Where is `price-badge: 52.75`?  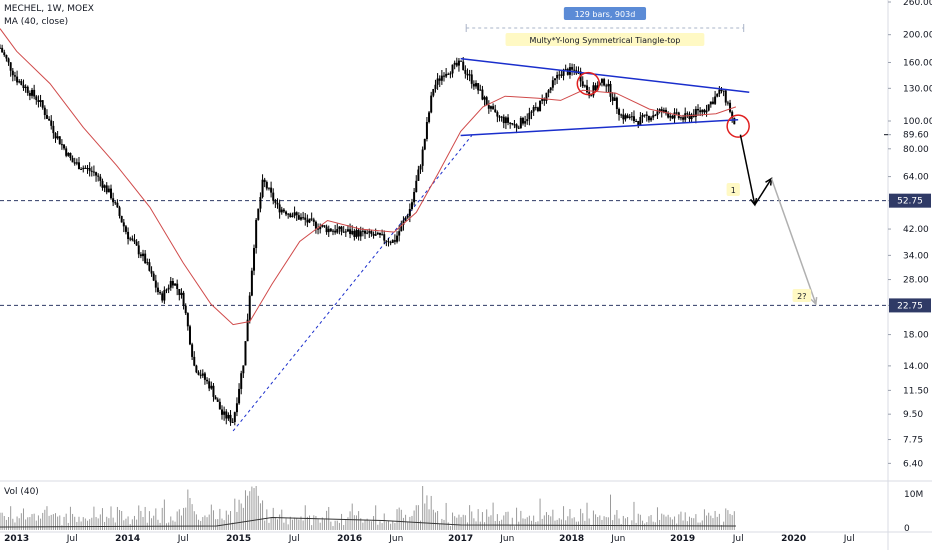
price-badge: 52.75 is located at coordinates (910, 202).